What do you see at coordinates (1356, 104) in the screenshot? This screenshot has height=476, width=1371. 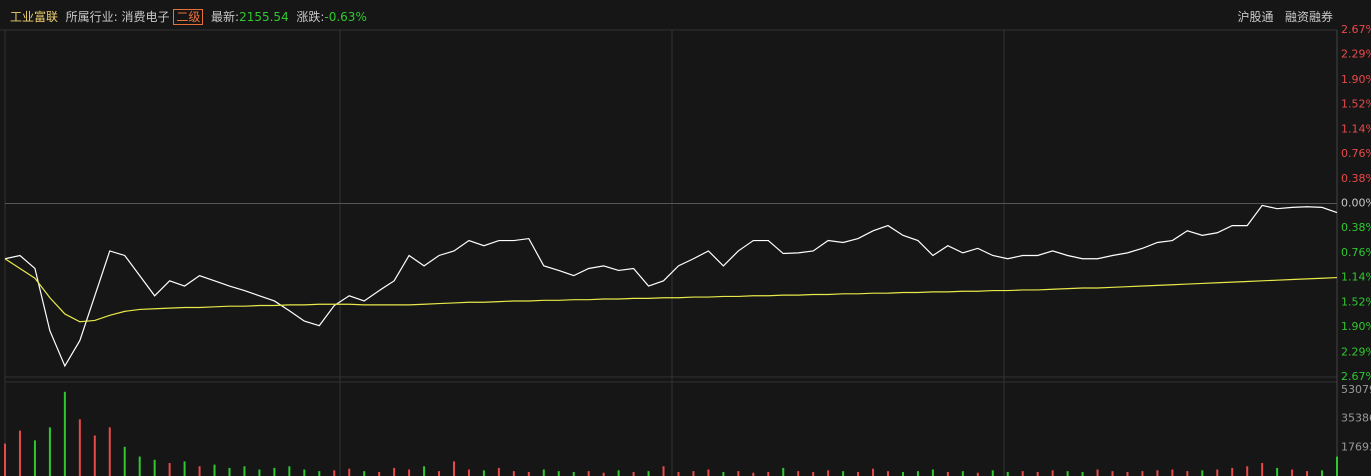 I see `y-tick-label: 1.52%` at bounding box center [1356, 104].